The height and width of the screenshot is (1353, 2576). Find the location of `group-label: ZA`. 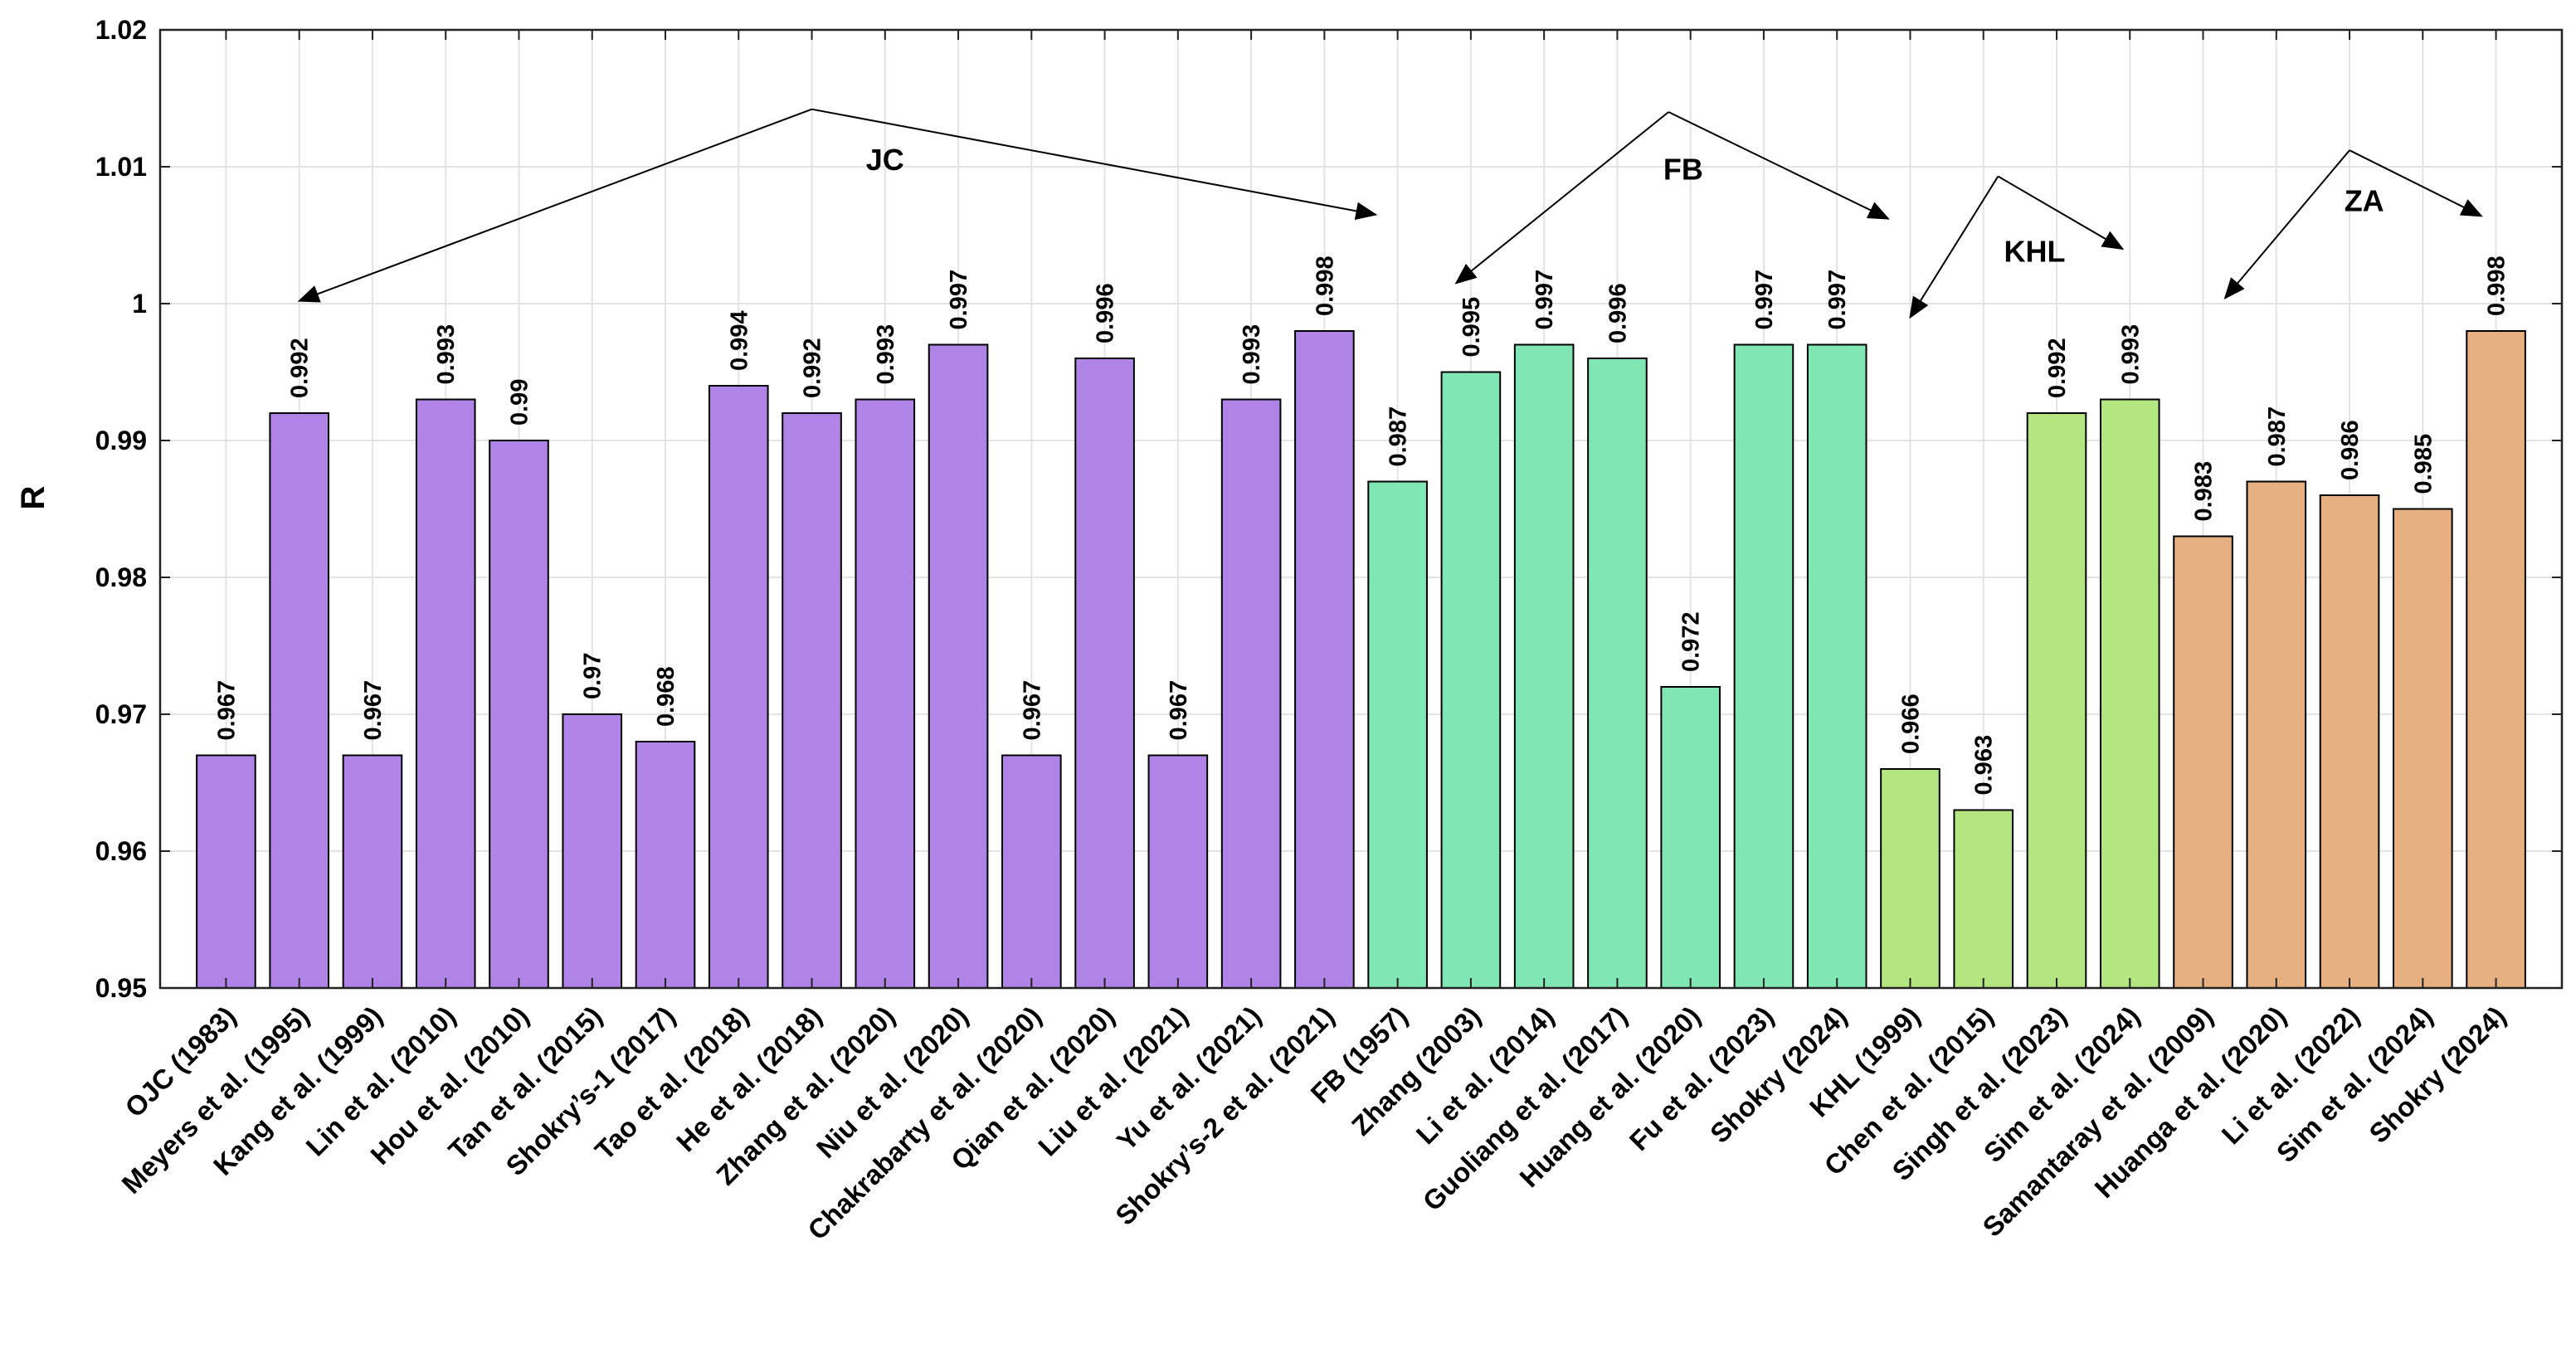

group-label: ZA is located at coordinates (2364, 200).